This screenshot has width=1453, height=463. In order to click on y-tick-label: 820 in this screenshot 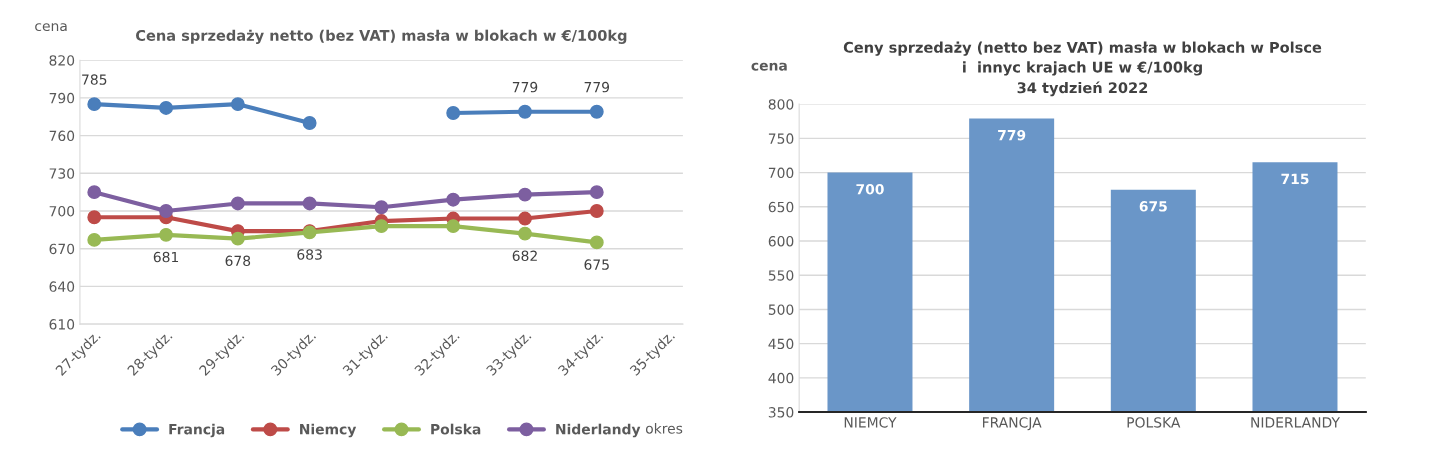, I will do `click(62, 60)`.